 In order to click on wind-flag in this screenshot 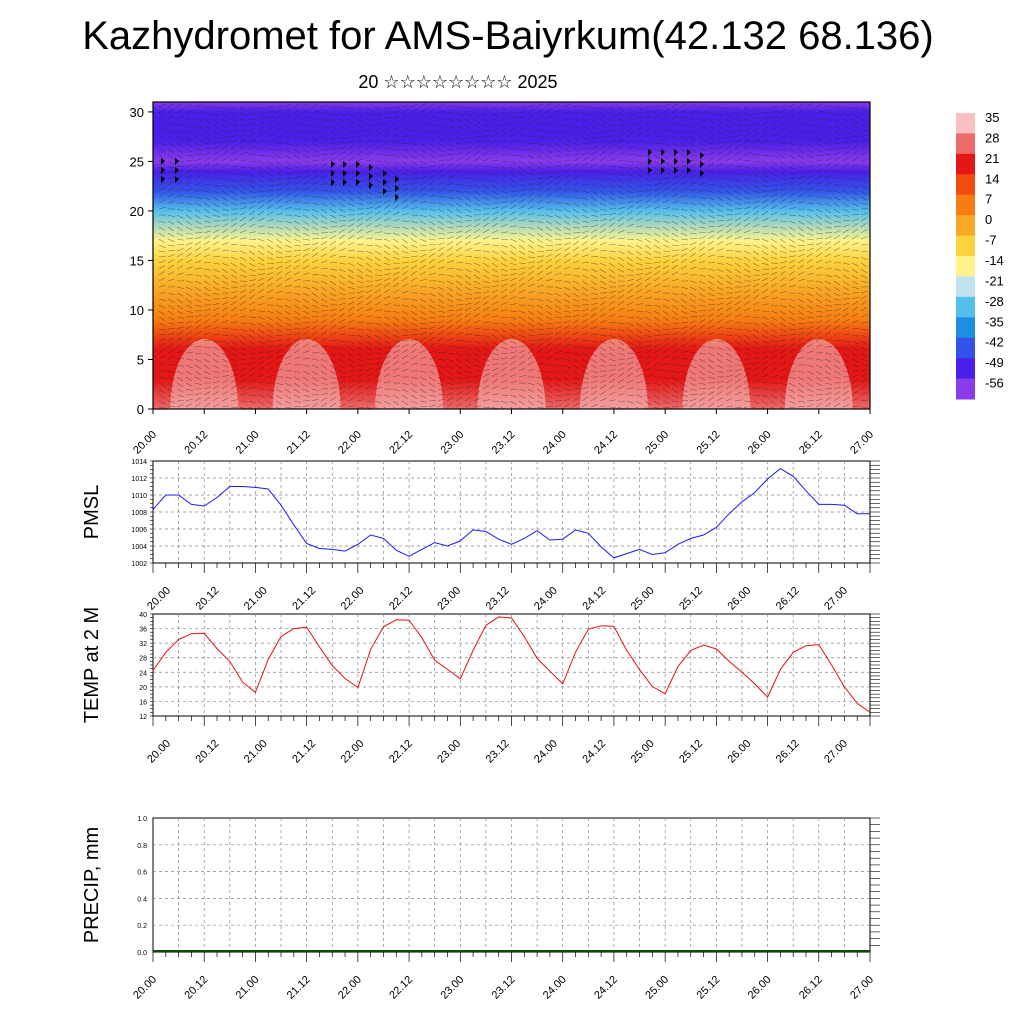, I will do `click(333, 164)`.